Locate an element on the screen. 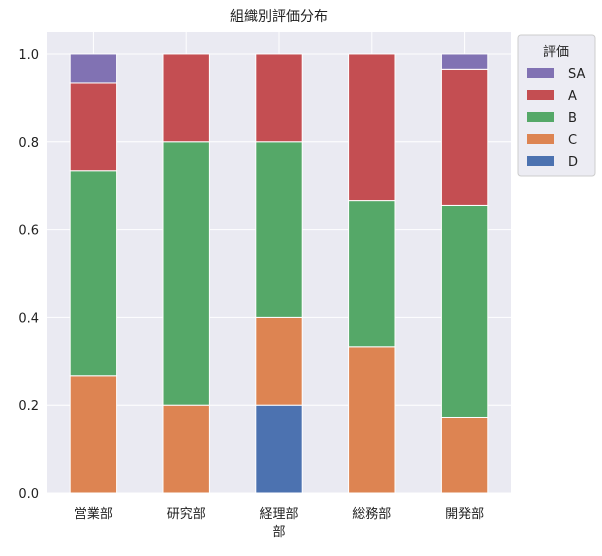 The width and height of the screenshot is (602, 556). y-tick-label: 0.2 is located at coordinates (28, 406).